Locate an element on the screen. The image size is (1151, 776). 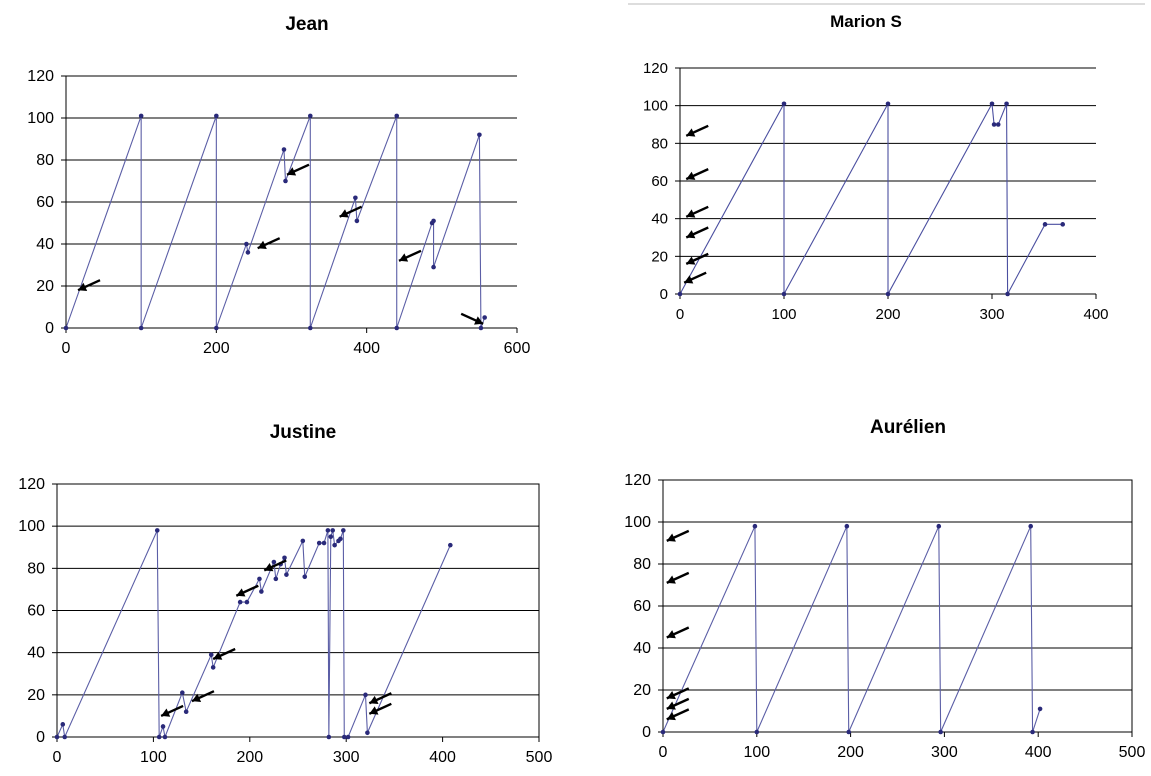
series-line is located at coordinates (275, 222).